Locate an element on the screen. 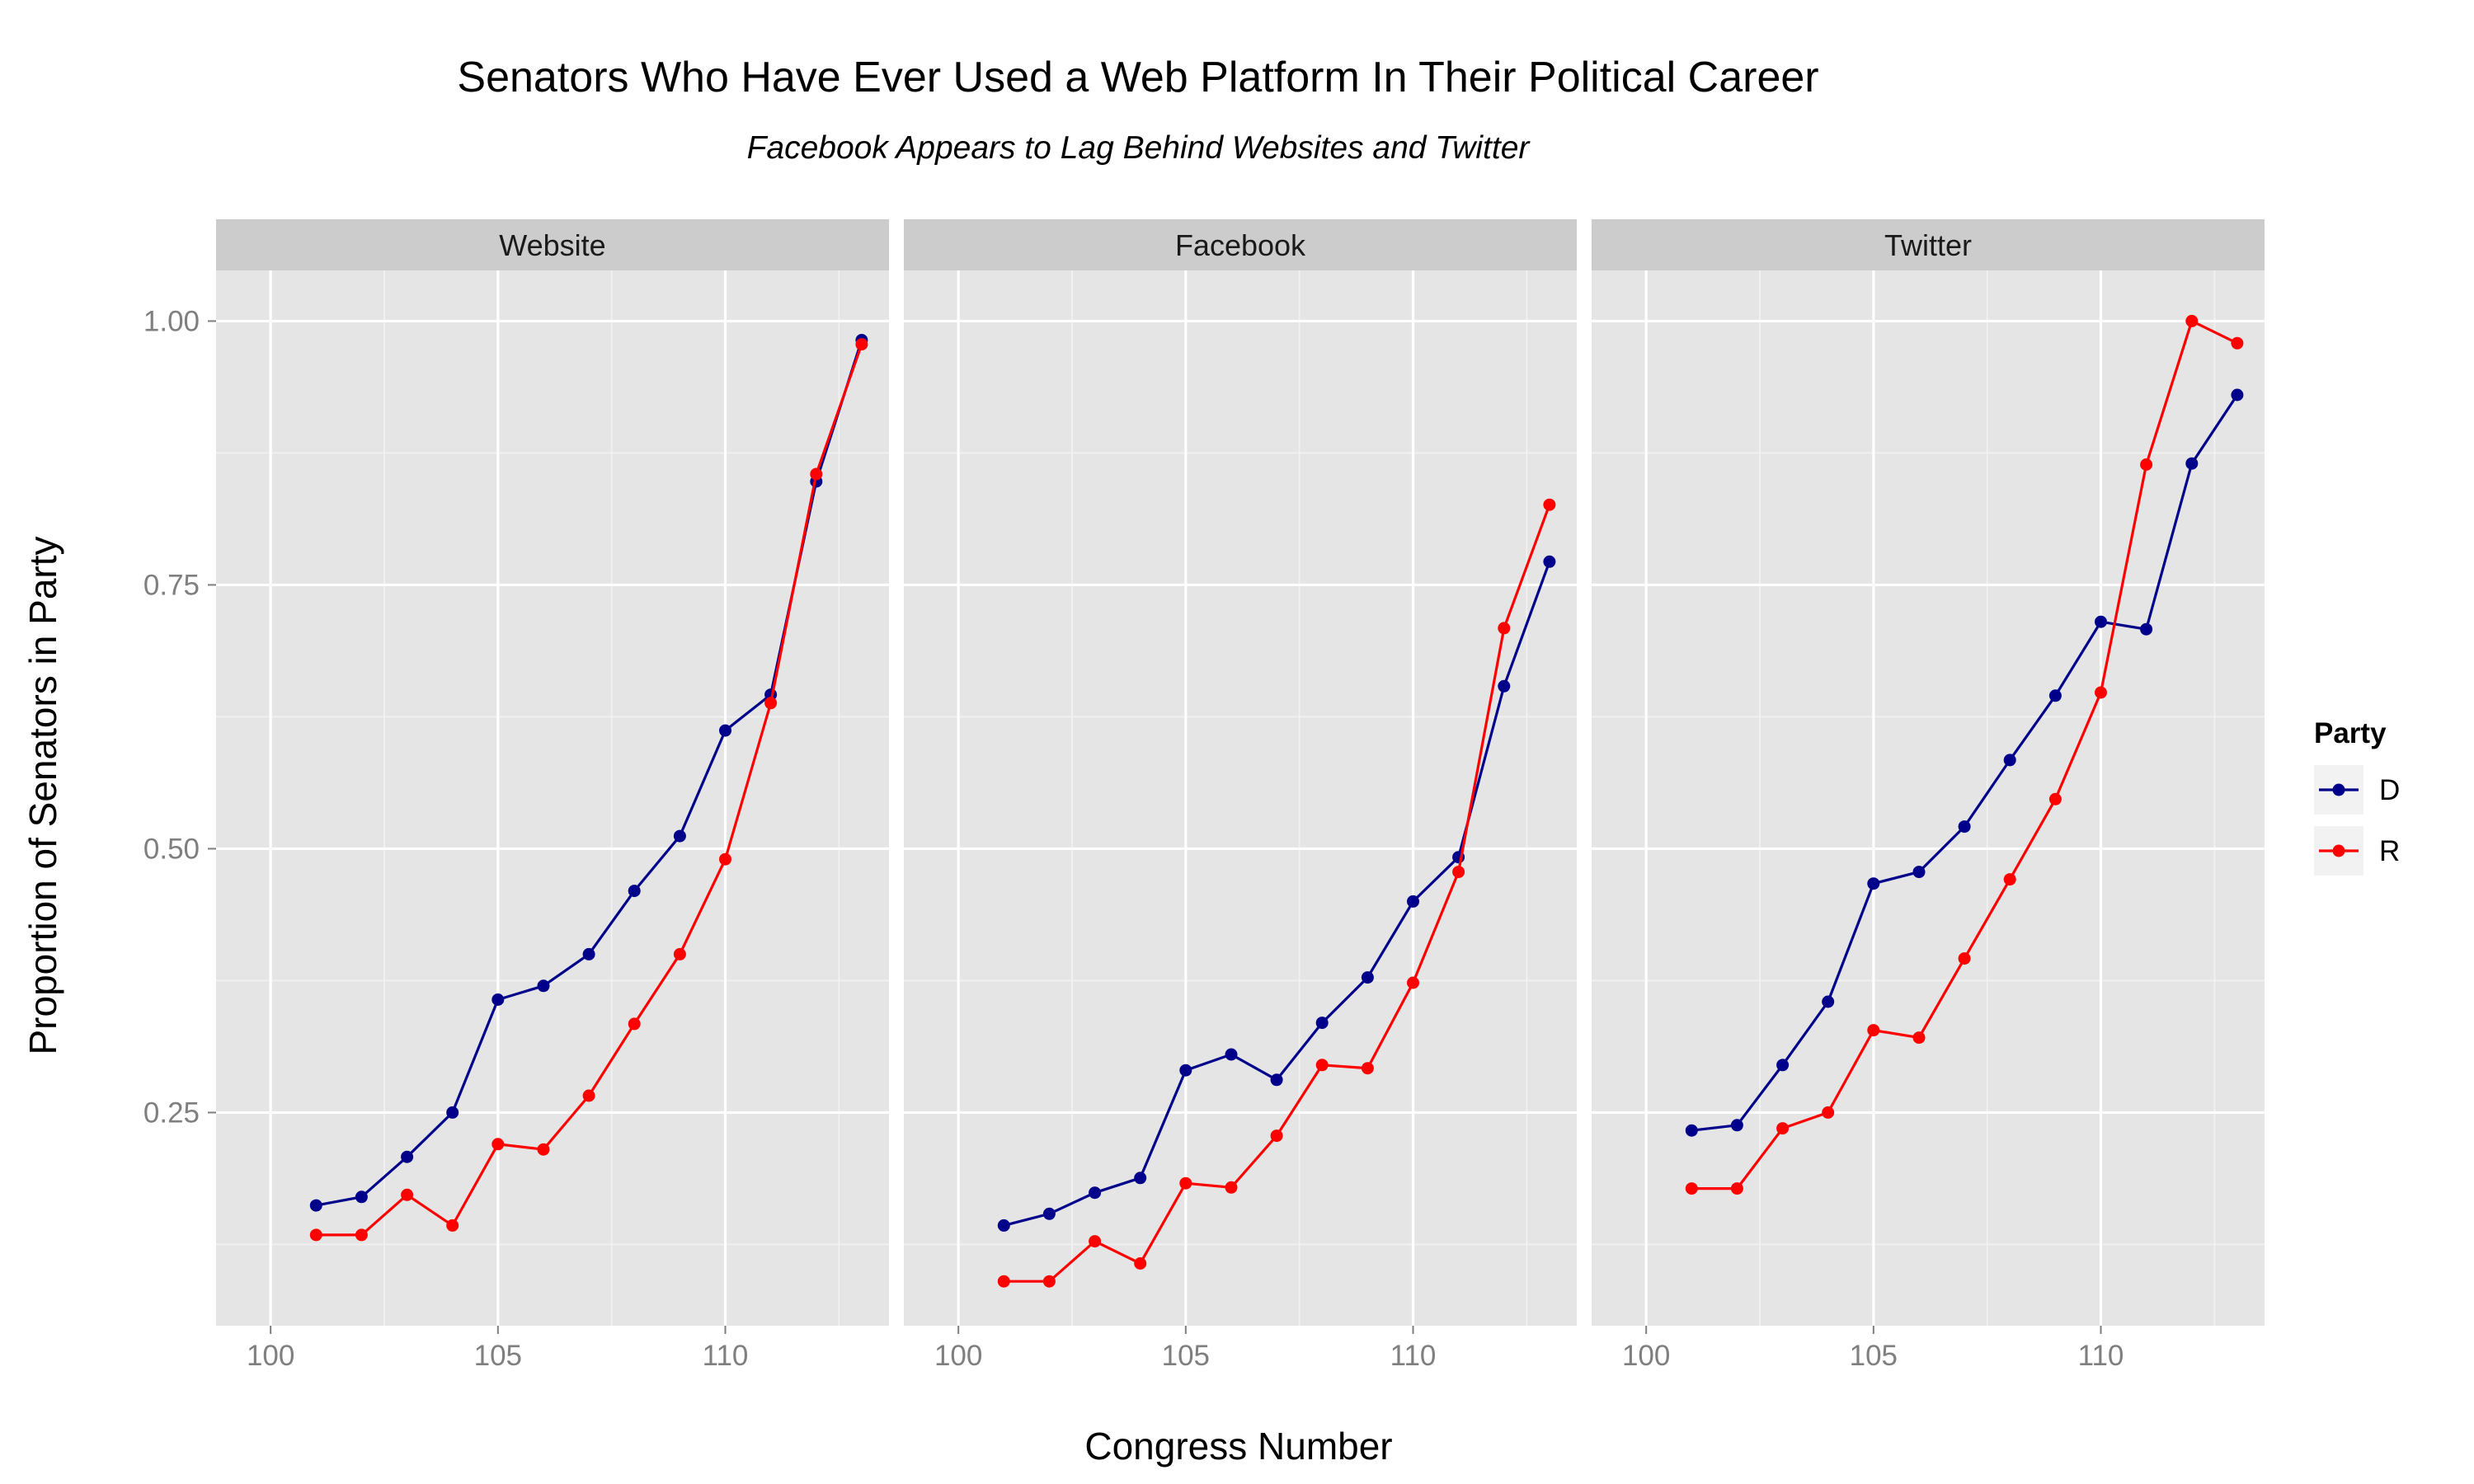 This screenshot has width=2474, height=1484. facet-label-facebook: Facebook is located at coordinates (1240, 245).